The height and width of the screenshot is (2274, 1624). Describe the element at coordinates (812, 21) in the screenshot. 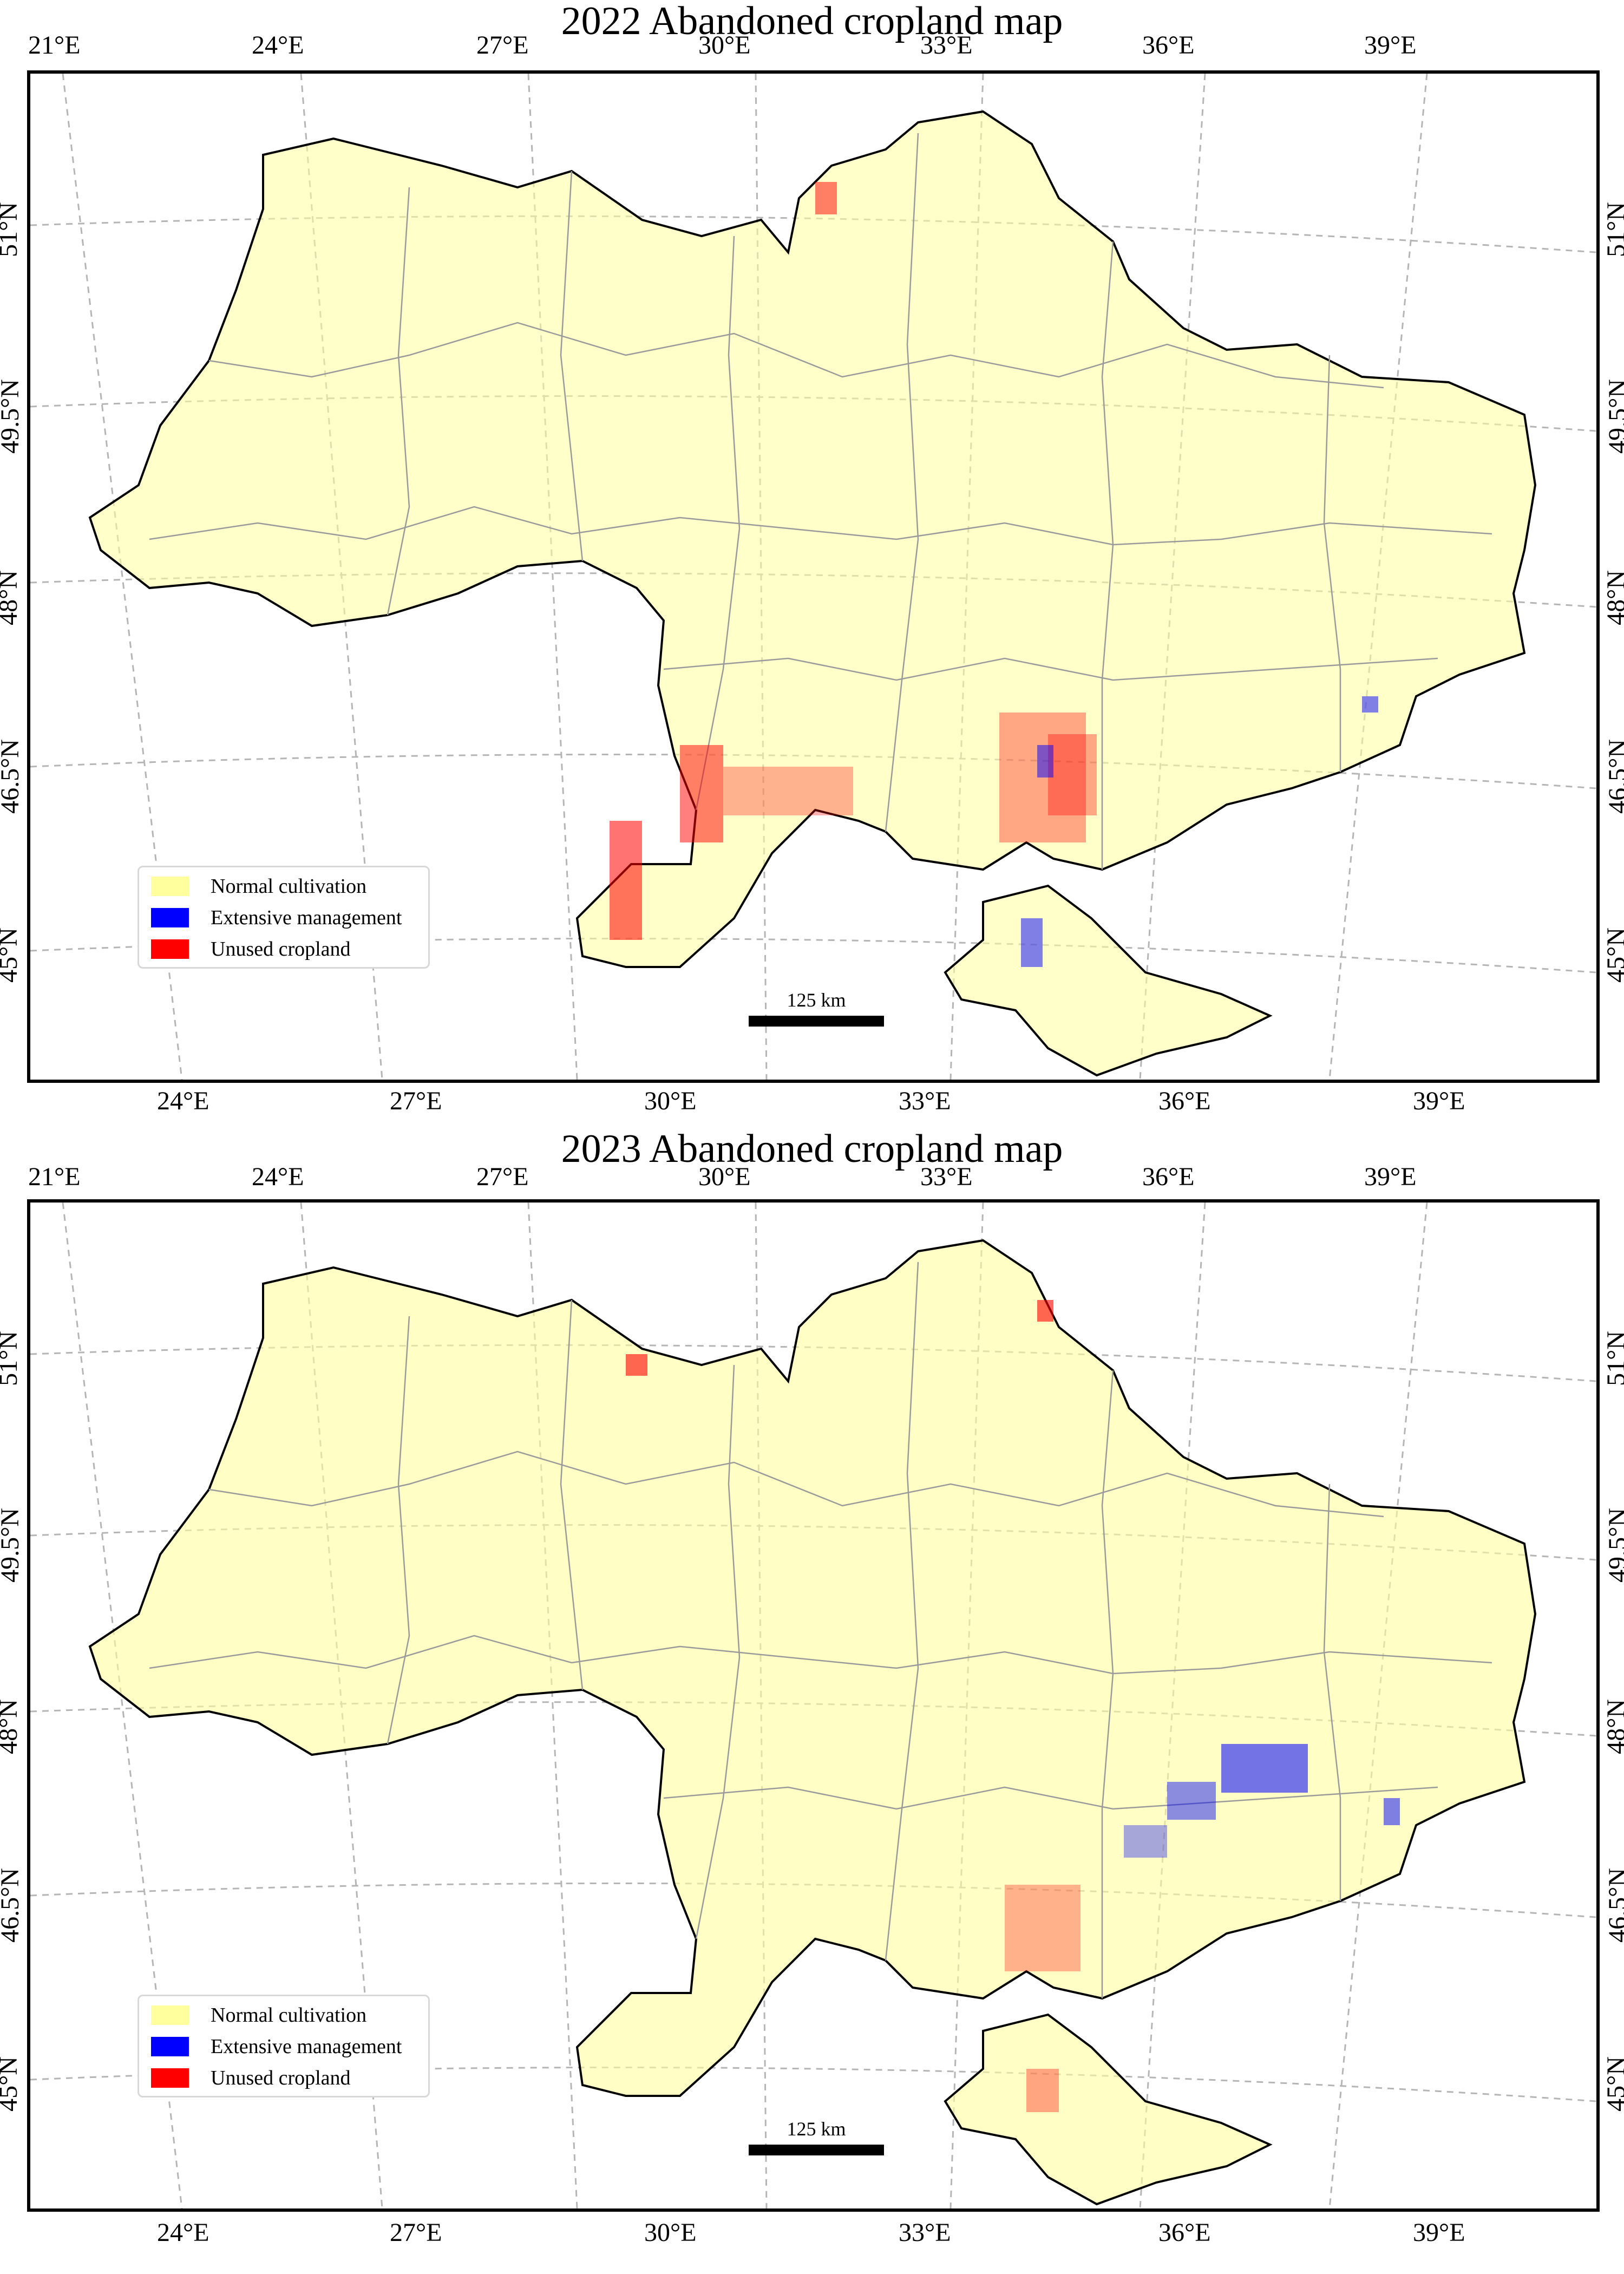

I see `map-title-2022: 2022 Abandoned cropland map` at that location.